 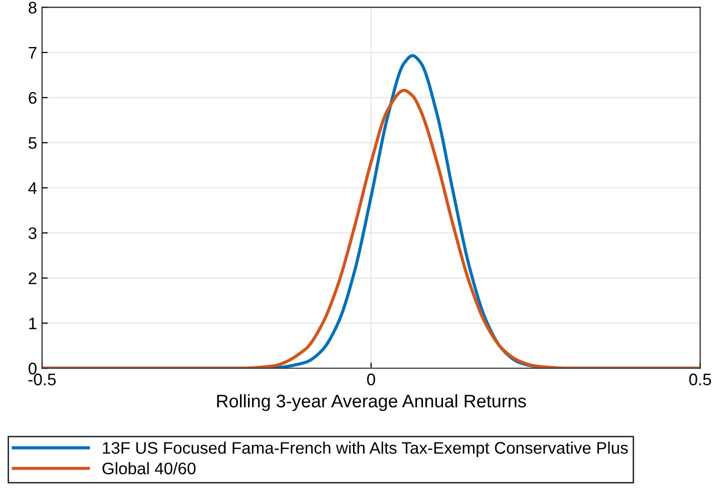 I want to click on x-tick-label: 0, so click(x=371, y=380).